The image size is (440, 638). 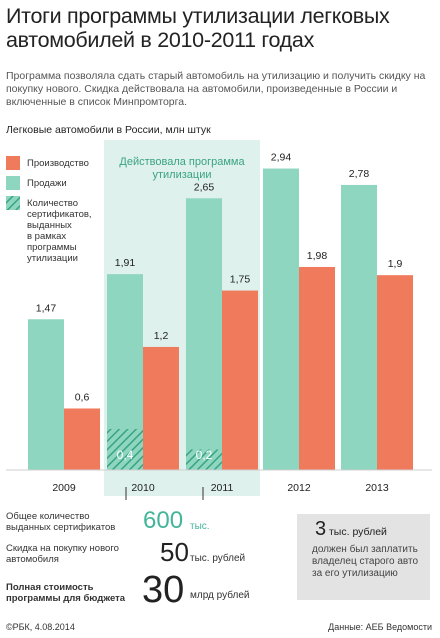 I want to click on label-sales-2013: 2,78, so click(x=359, y=174).